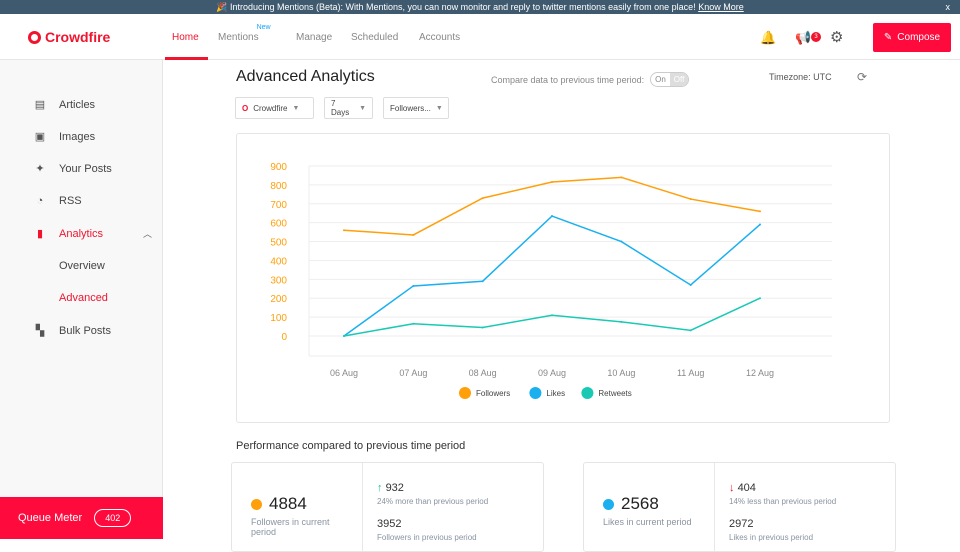 The width and height of the screenshot is (960, 552). What do you see at coordinates (440, 37) in the screenshot?
I see `tab-accounts: Accounts` at bounding box center [440, 37].